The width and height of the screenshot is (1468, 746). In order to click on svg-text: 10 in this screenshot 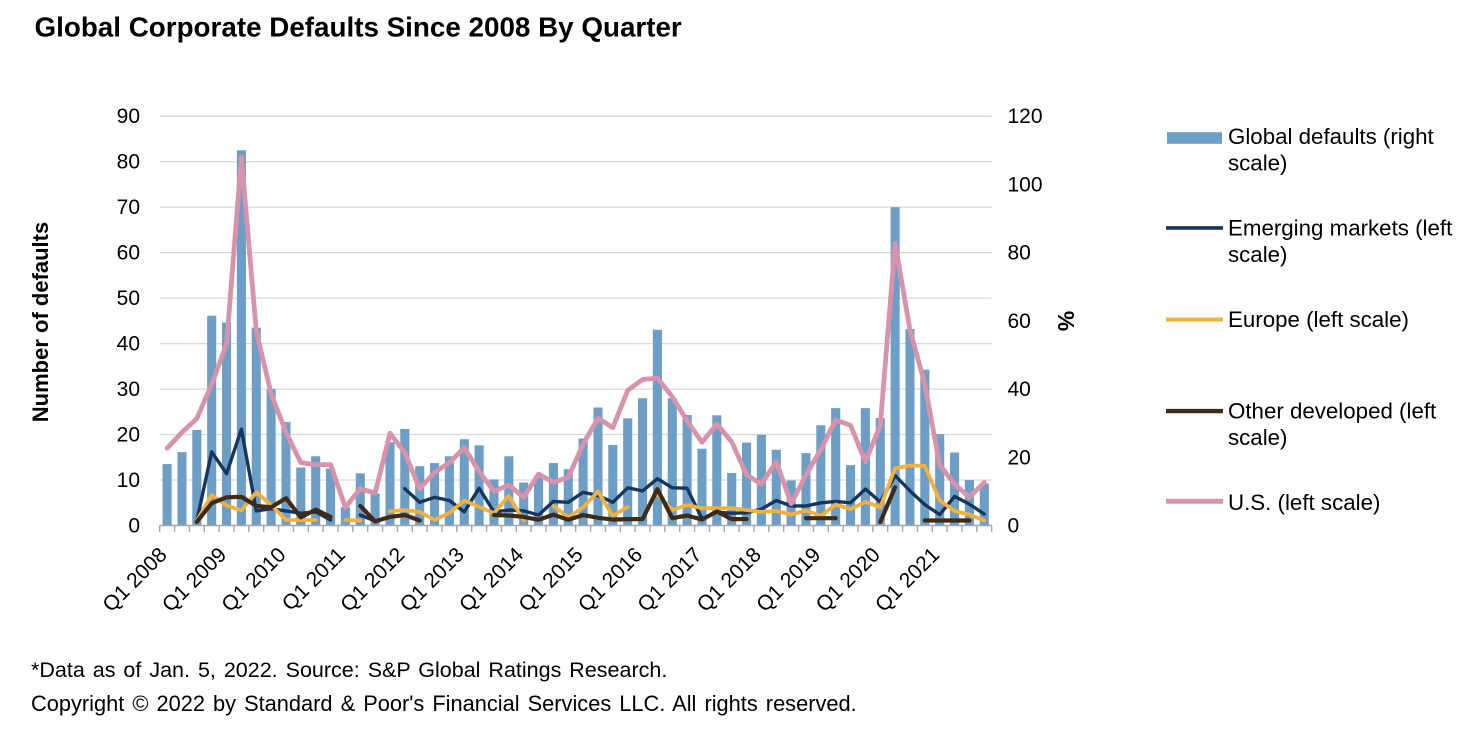, I will do `click(128, 480)`.